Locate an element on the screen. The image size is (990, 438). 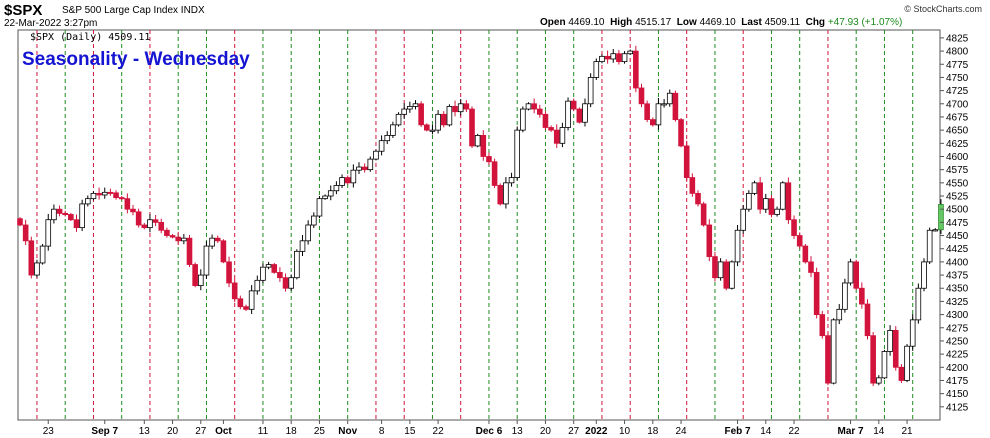
y-tick-label: 4200 is located at coordinates (957, 368).